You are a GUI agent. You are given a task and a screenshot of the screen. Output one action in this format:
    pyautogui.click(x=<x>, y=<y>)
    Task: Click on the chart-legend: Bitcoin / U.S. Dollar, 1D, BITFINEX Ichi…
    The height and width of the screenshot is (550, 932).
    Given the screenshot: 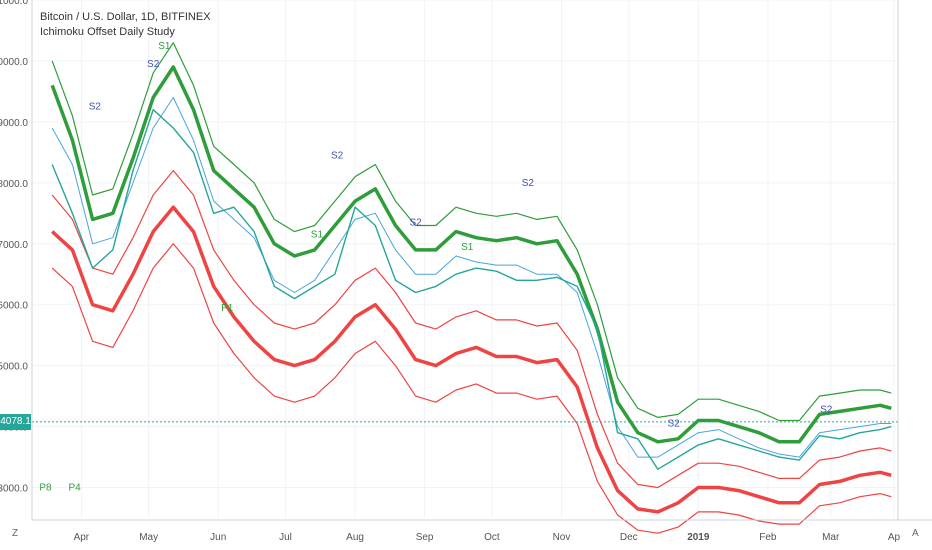 What is the action you would take?
    pyautogui.click(x=125, y=25)
    